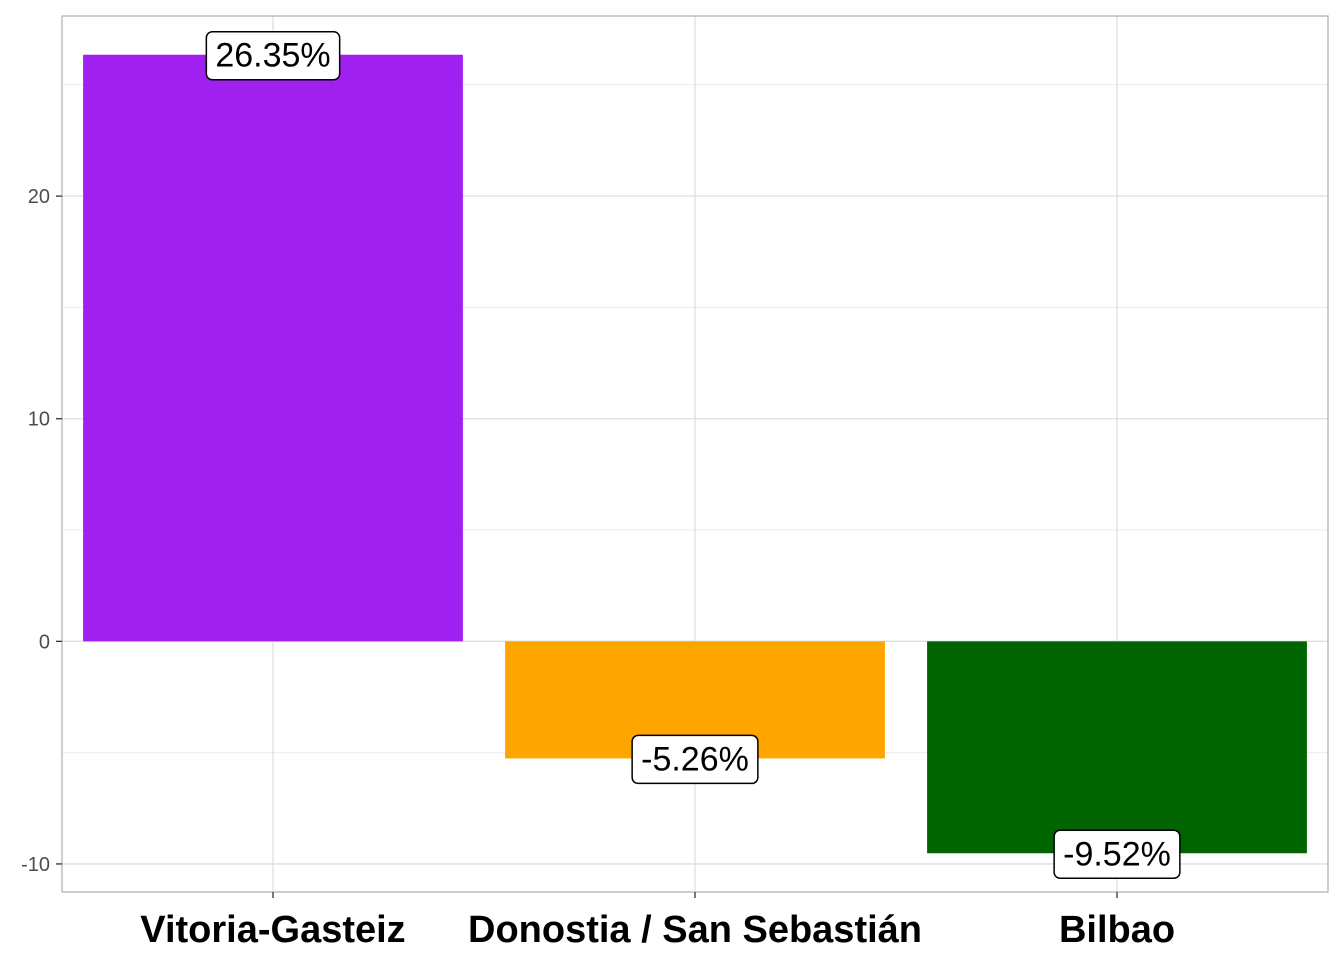 This screenshot has width=1344, height=960. I want to click on x-tick-label: Donostia / San Sebastián, so click(695, 930).